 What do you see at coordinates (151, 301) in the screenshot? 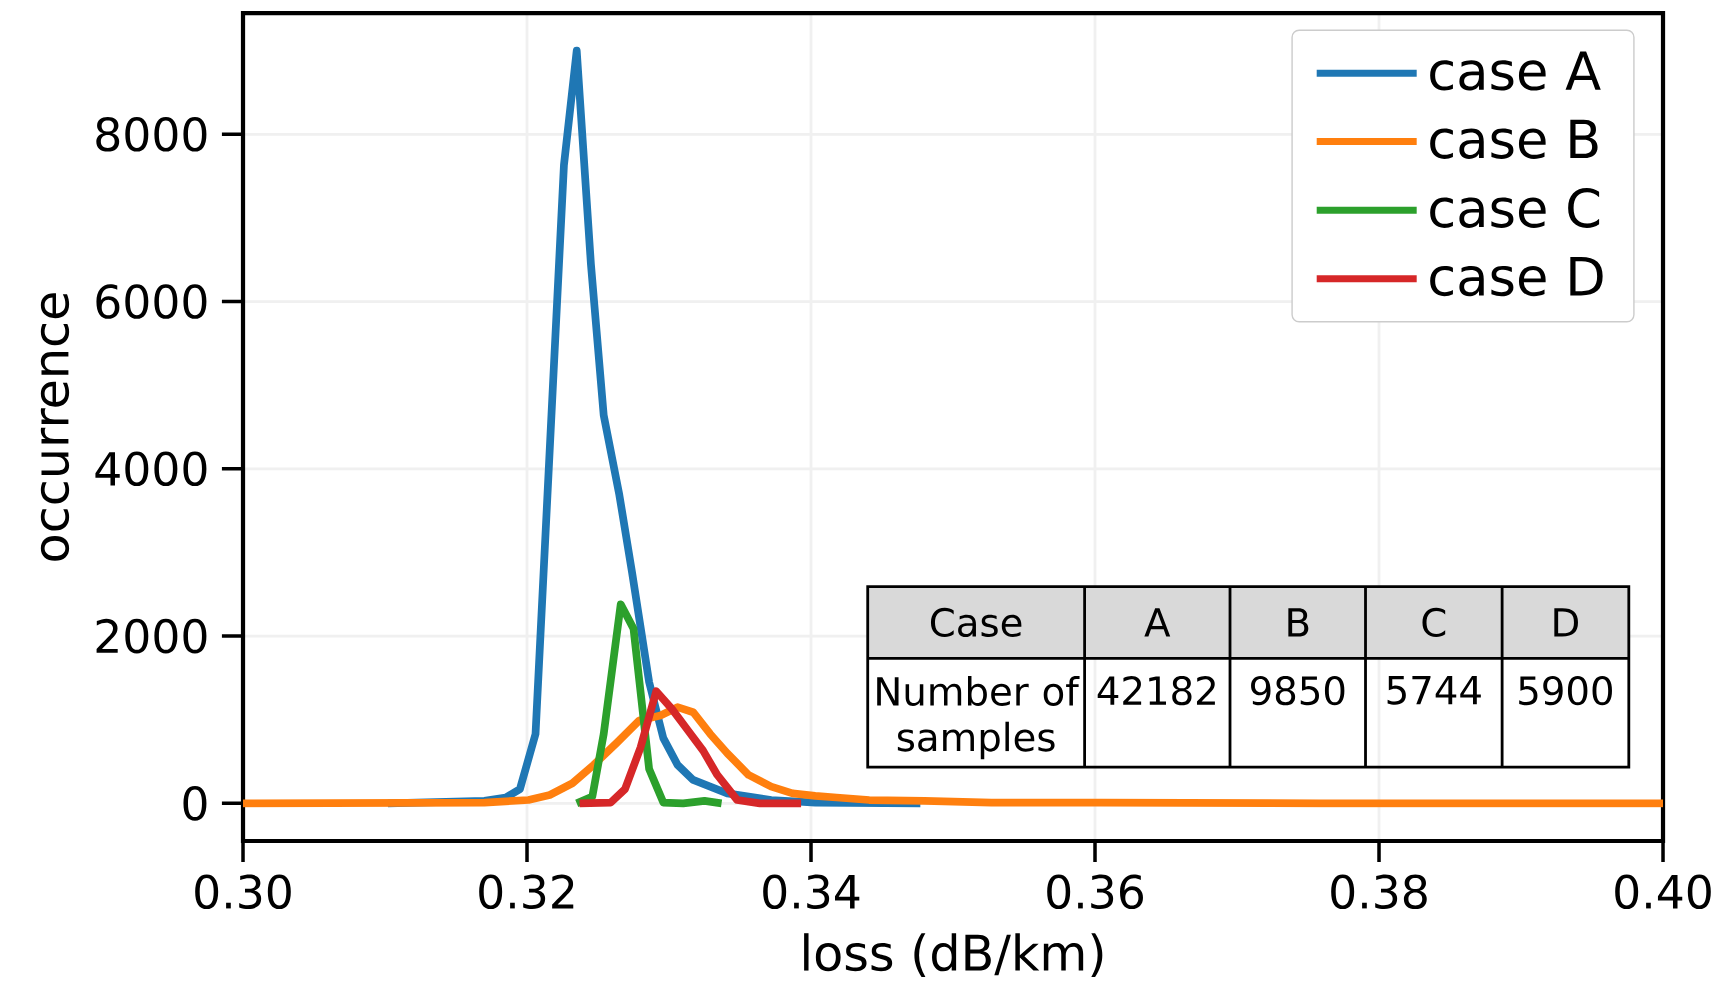
I see `y-tick-label: 6000` at bounding box center [151, 301].